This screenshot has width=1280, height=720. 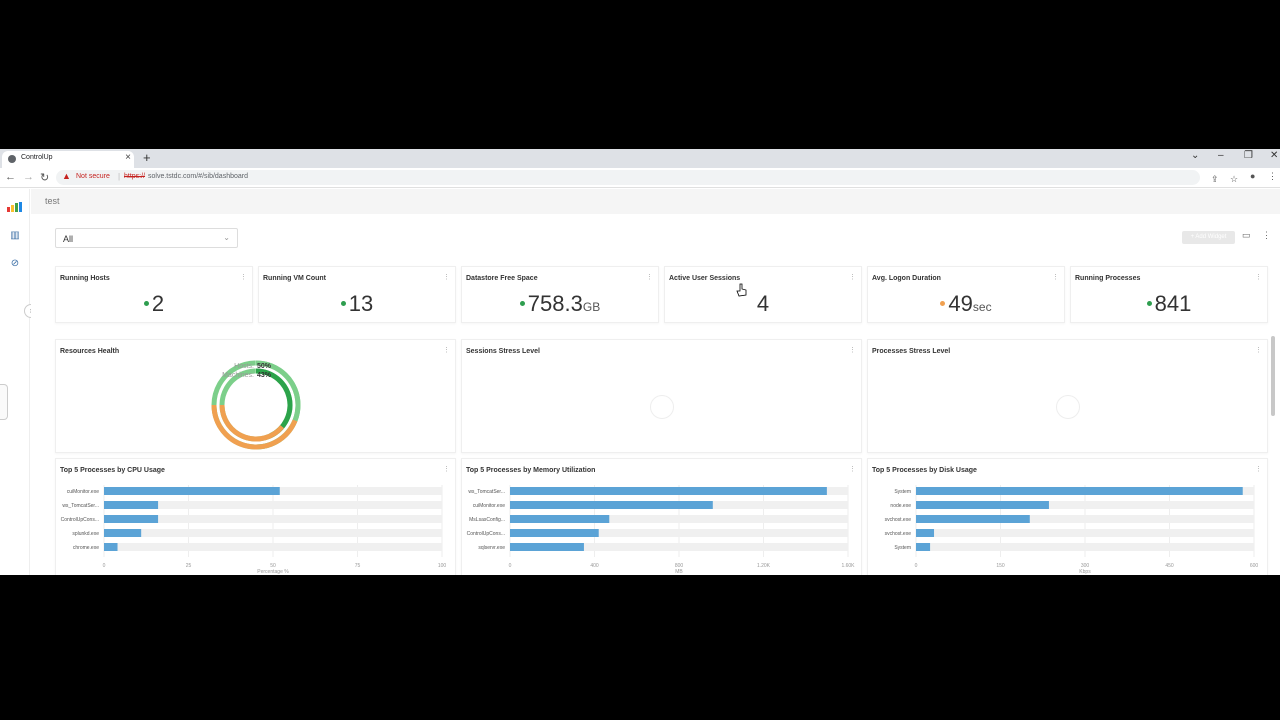 I want to click on tab-title: ControlUp, so click(x=37, y=157).